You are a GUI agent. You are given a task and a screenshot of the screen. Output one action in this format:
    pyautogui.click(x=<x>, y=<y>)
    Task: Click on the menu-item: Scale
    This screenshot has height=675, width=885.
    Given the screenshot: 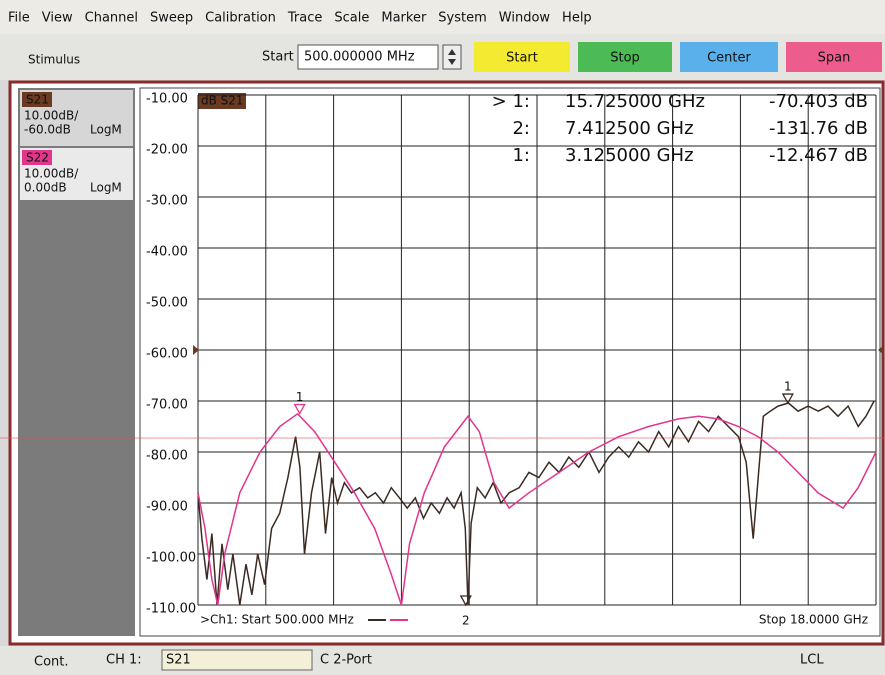 What is the action you would take?
    pyautogui.click(x=351, y=18)
    